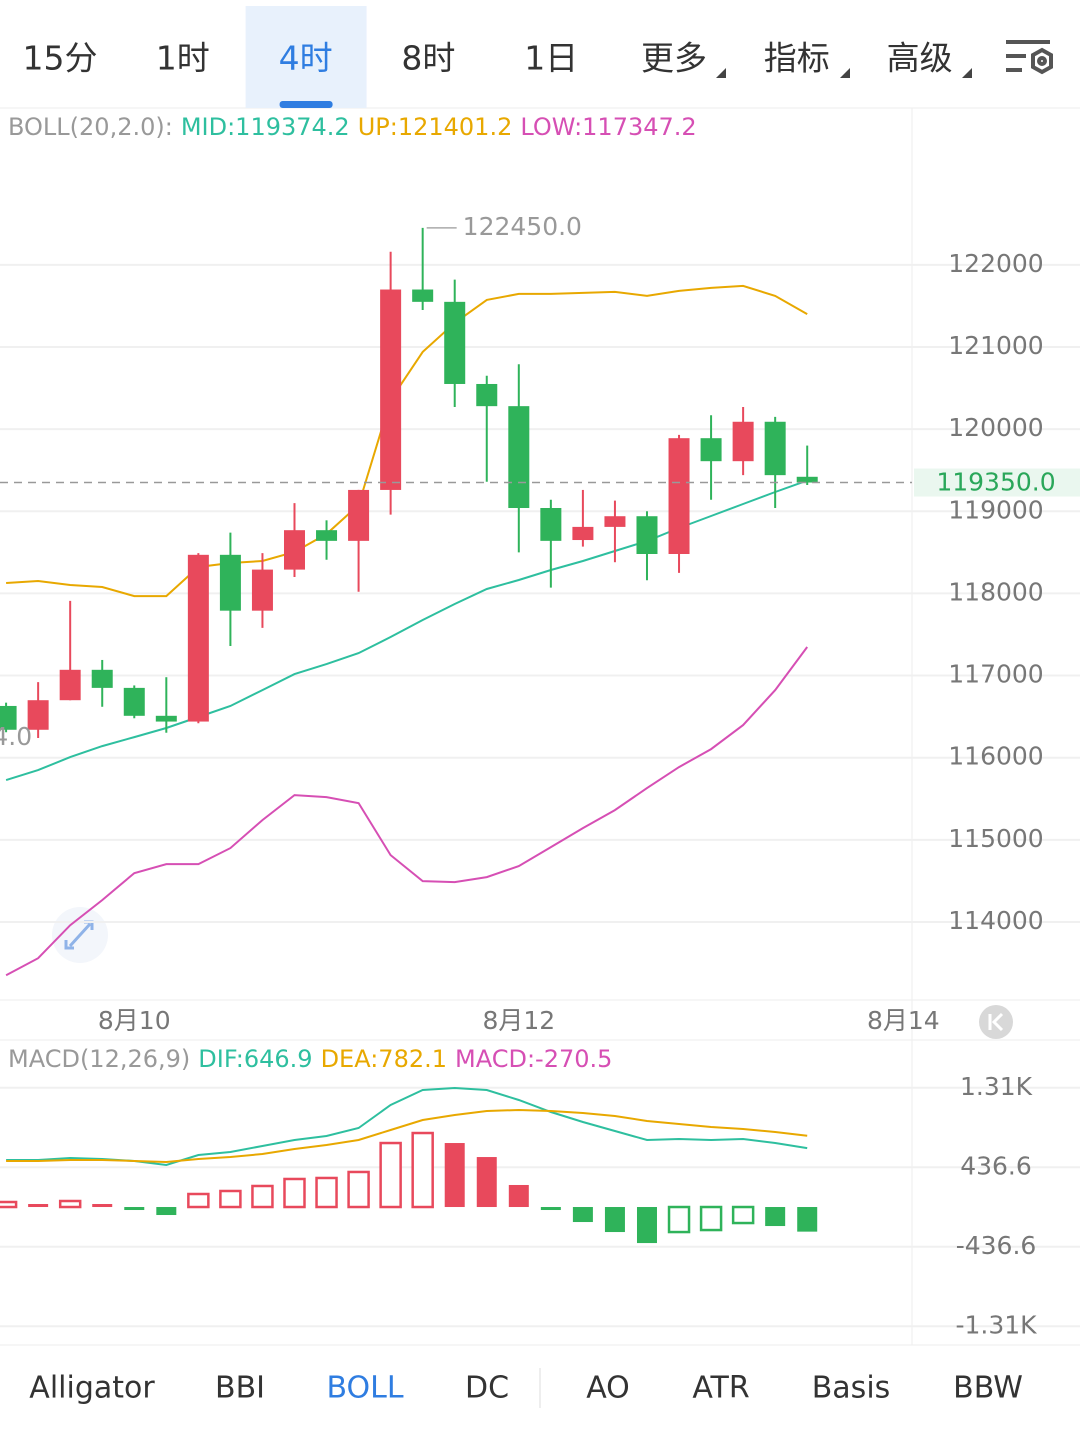  Describe the element at coordinates (995, 920) in the screenshot. I see `y-tick-label: 114000` at that location.